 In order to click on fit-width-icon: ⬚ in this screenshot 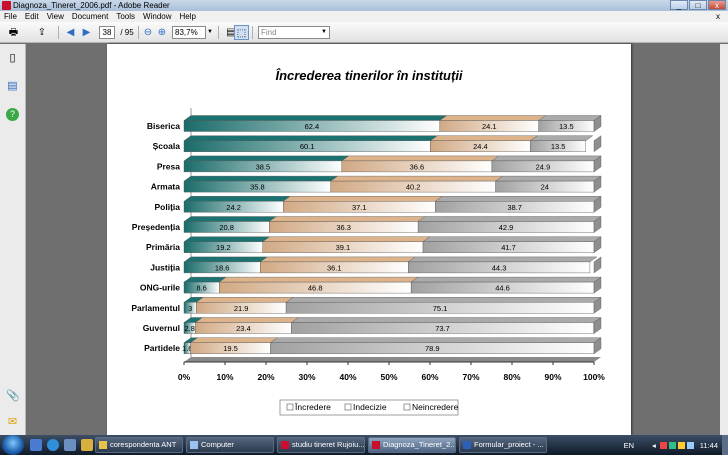, I will do `click(241, 32)`.